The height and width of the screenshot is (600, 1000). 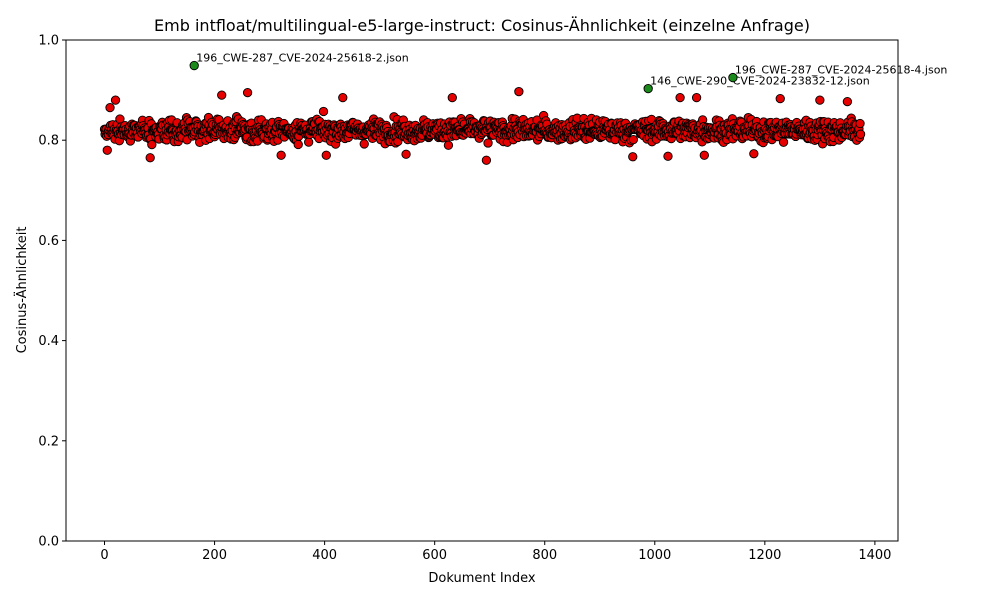 I want to click on x-axis-label: Dokument Index, so click(x=482, y=578).